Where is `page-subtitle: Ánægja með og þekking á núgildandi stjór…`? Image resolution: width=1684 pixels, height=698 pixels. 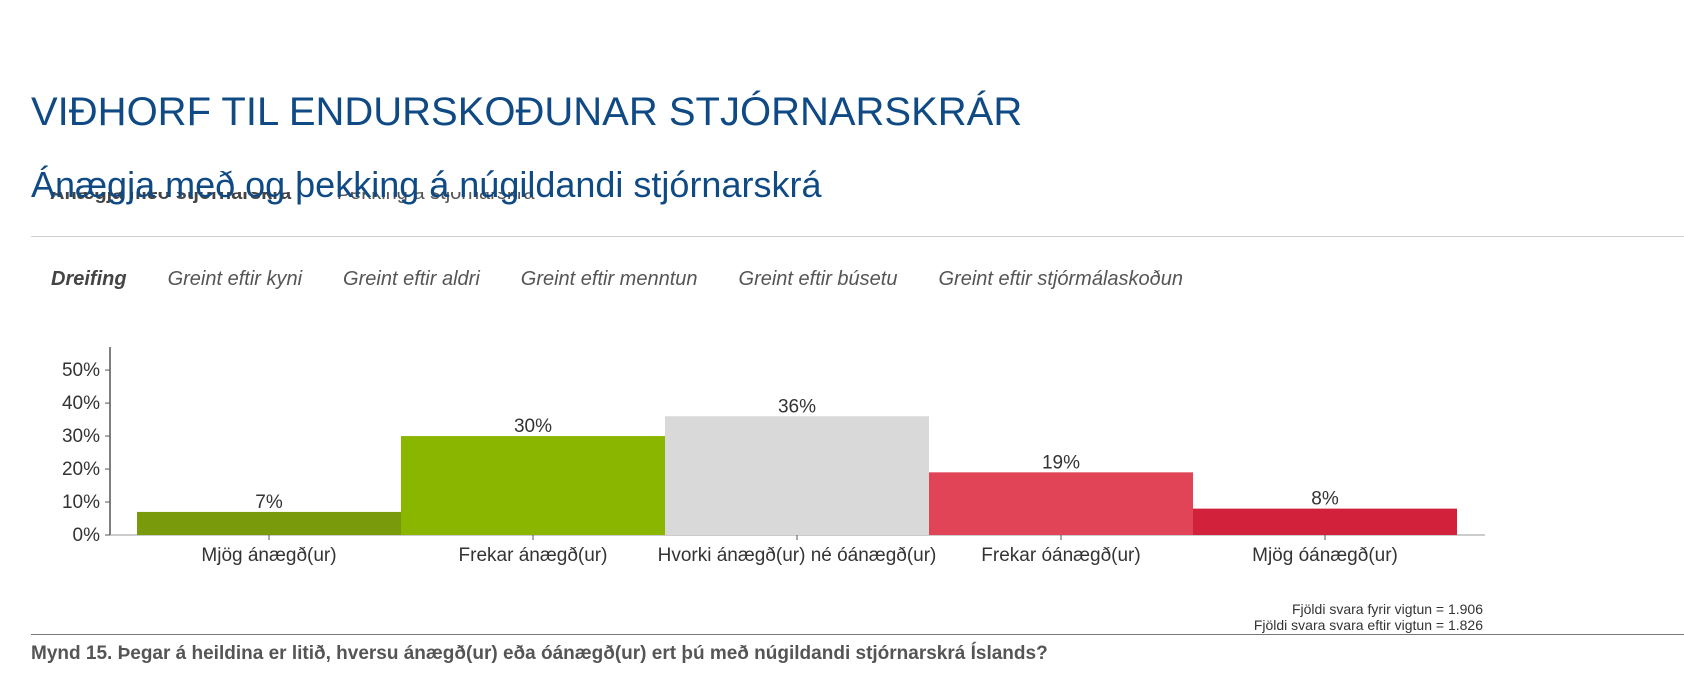 page-subtitle: Ánægja með og þekking á núgildandi stjór… is located at coordinates (426, 184).